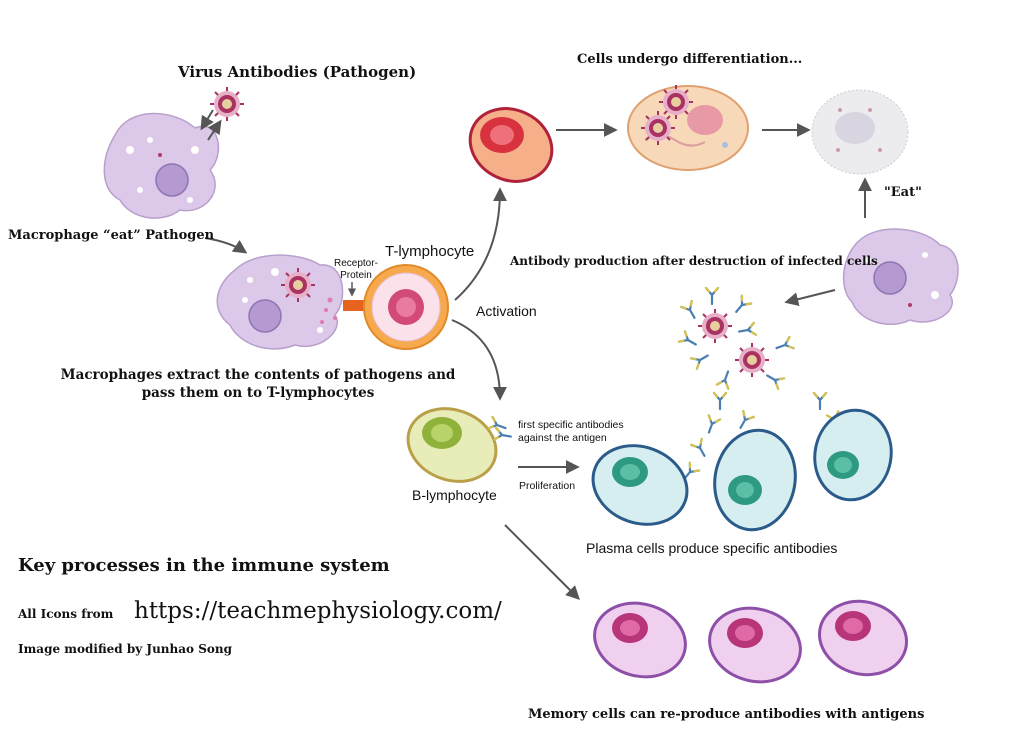  I want to click on arrow-macrophage-to-virus, so click(214, 130).